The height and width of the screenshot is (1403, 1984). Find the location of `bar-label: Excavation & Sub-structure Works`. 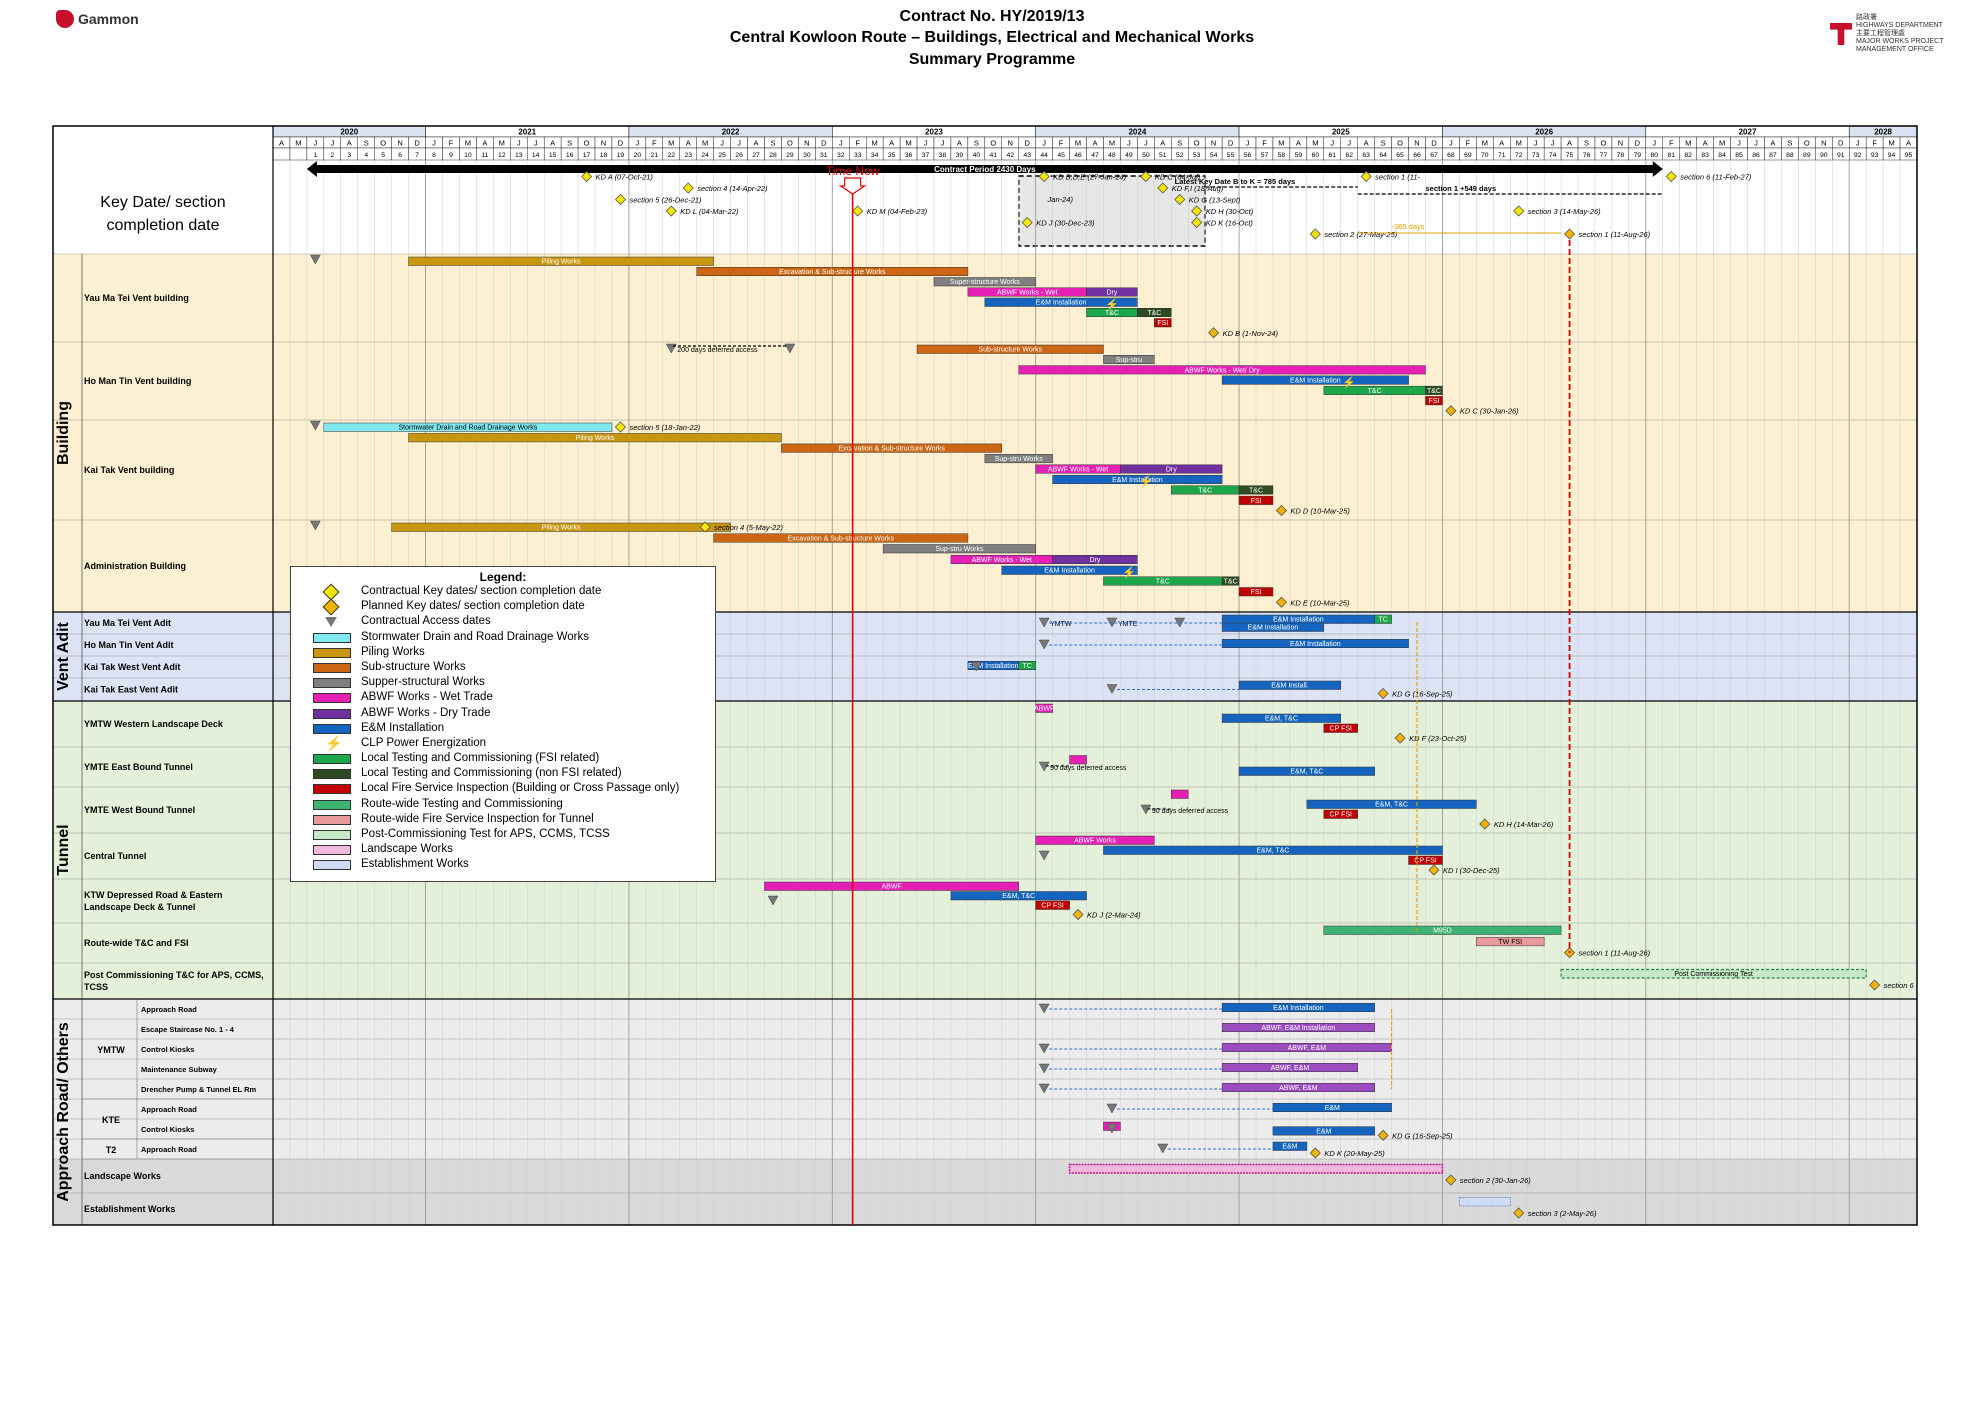

bar-label: Excavation & Sub-structure Works is located at coordinates (841, 538).